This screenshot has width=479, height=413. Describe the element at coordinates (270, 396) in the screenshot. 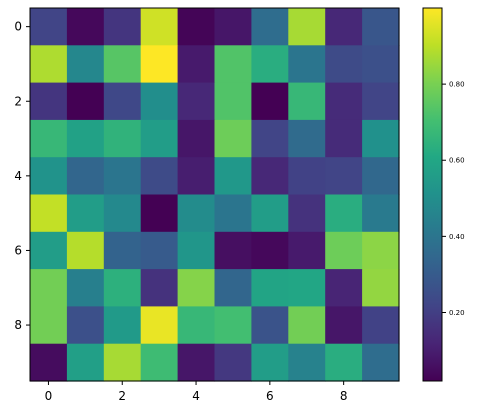

I see `x-tick-label: 6` at that location.